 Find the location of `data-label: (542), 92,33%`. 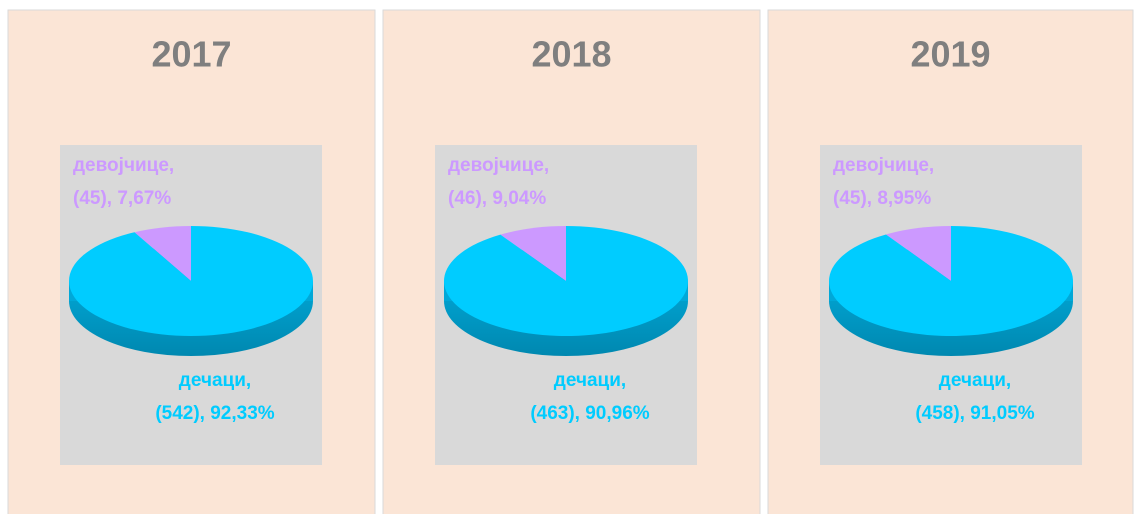

data-label: (542), 92,33% is located at coordinates (214, 413).